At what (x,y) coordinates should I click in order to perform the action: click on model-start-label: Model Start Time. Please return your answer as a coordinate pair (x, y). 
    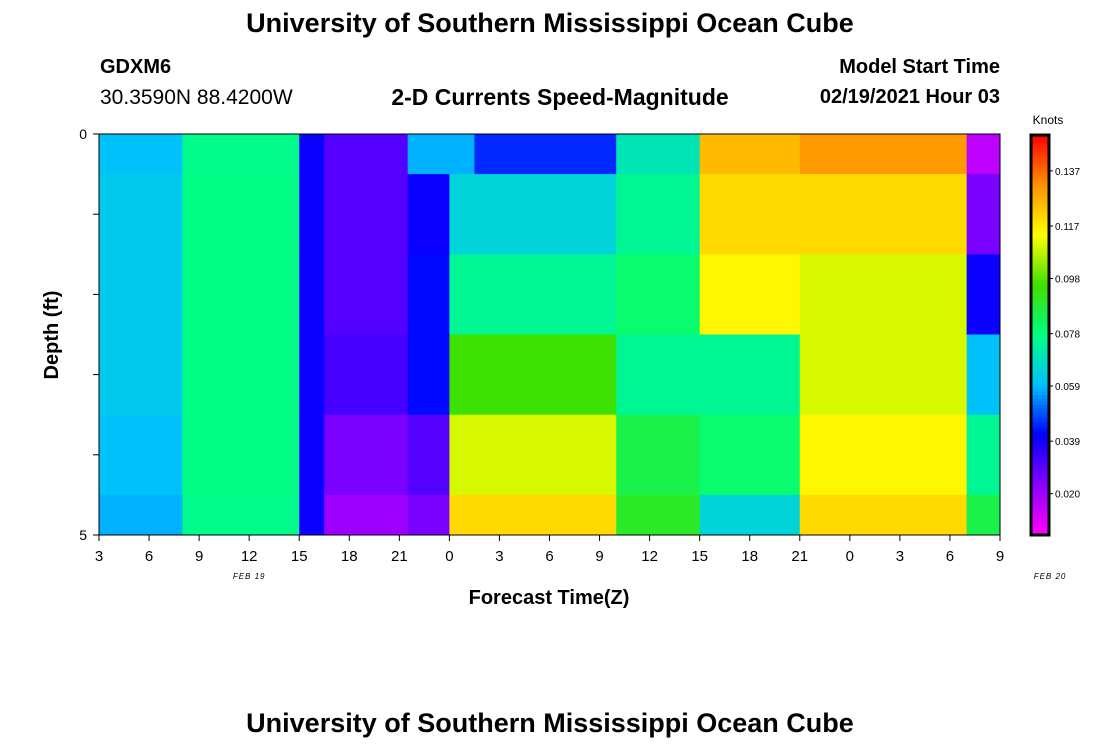
    Looking at the image, I should click on (919, 67).